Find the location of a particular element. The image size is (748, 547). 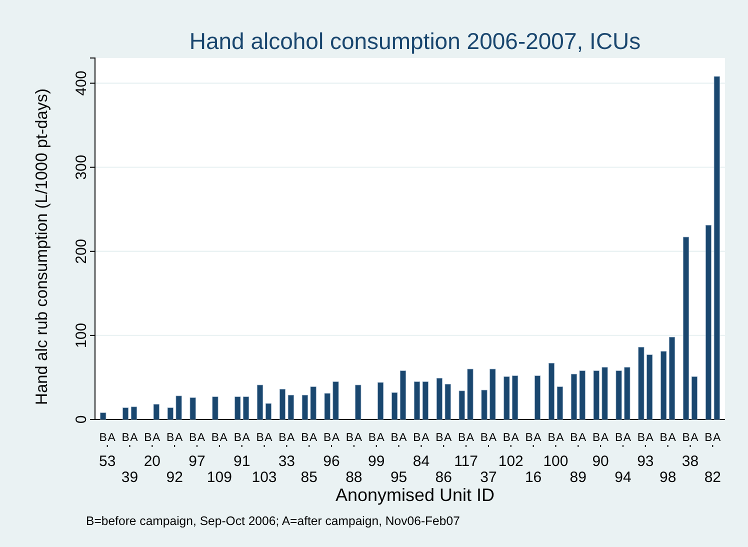

x-tick-label: 103 is located at coordinates (264, 477).